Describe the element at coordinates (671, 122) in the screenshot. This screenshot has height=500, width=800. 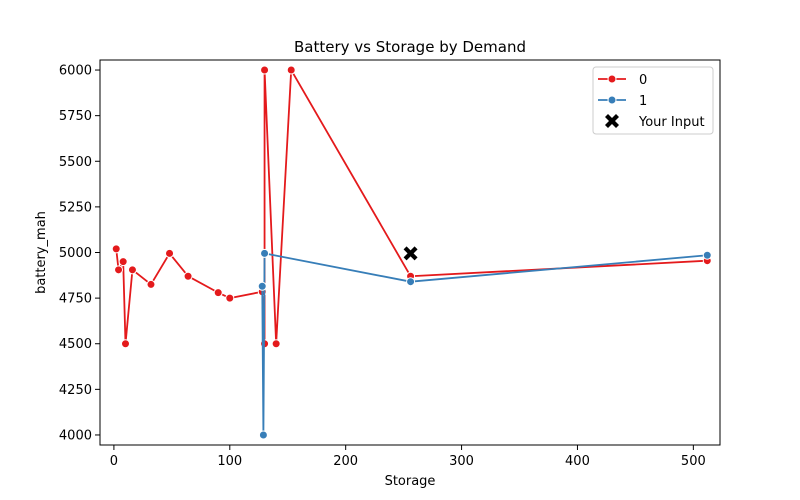
I see `legend-label-your-input: Your Input` at that location.